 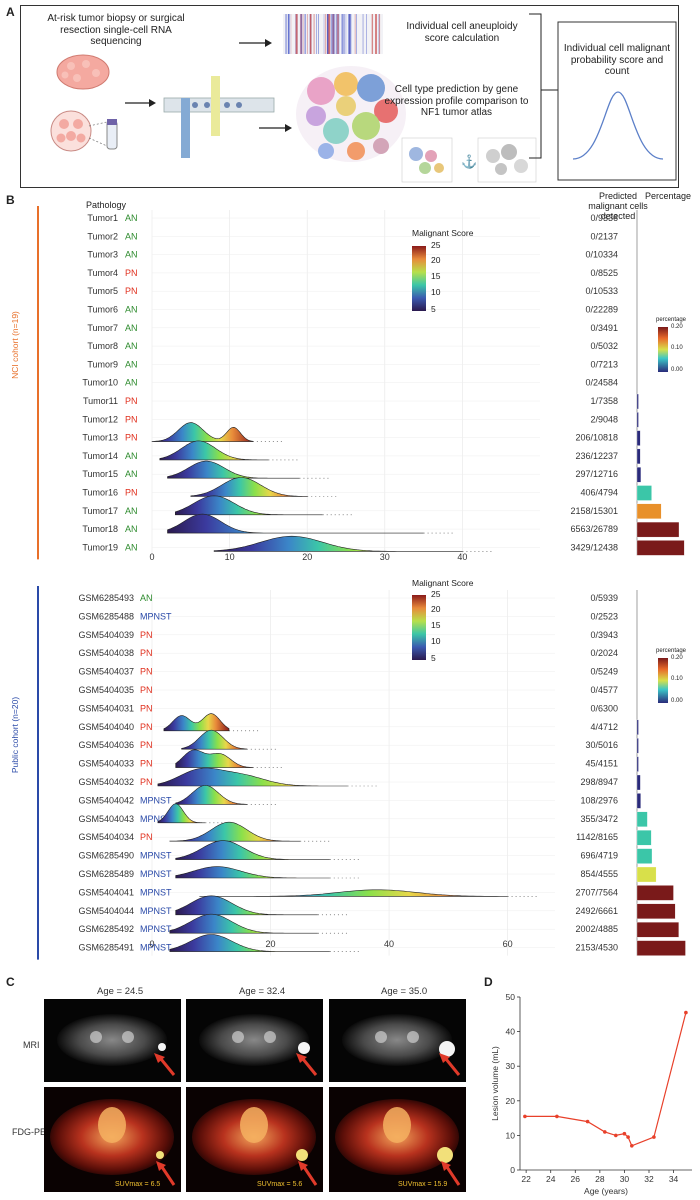 I want to click on volume-line, so click(x=605, y=1079).